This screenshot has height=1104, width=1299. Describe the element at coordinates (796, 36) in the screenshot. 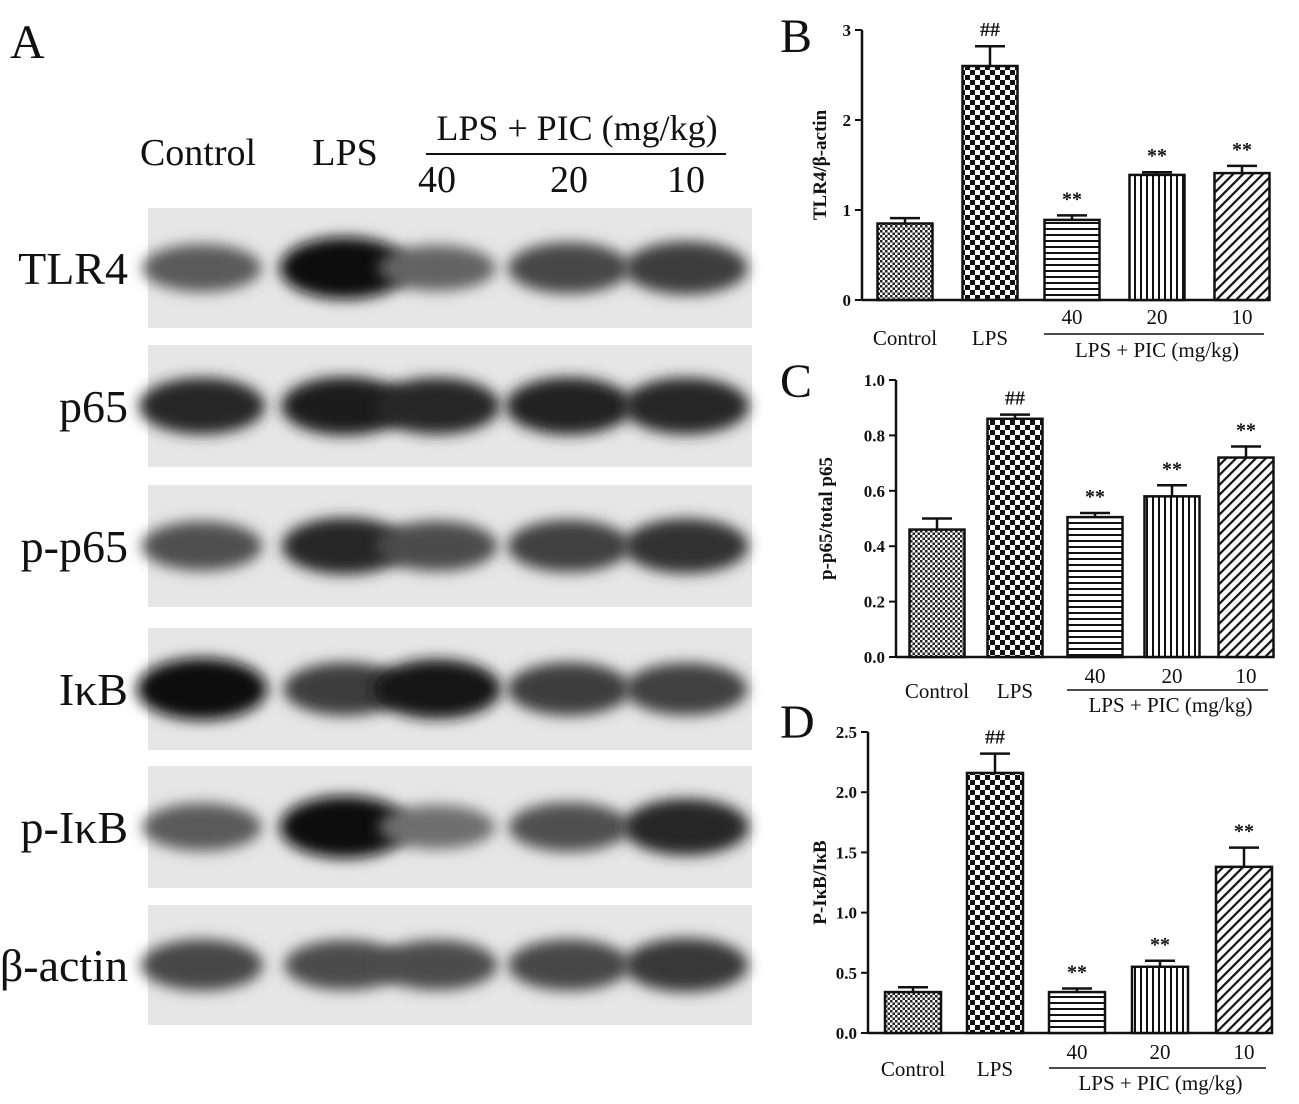

I see `panel-letter-b: B` at that location.